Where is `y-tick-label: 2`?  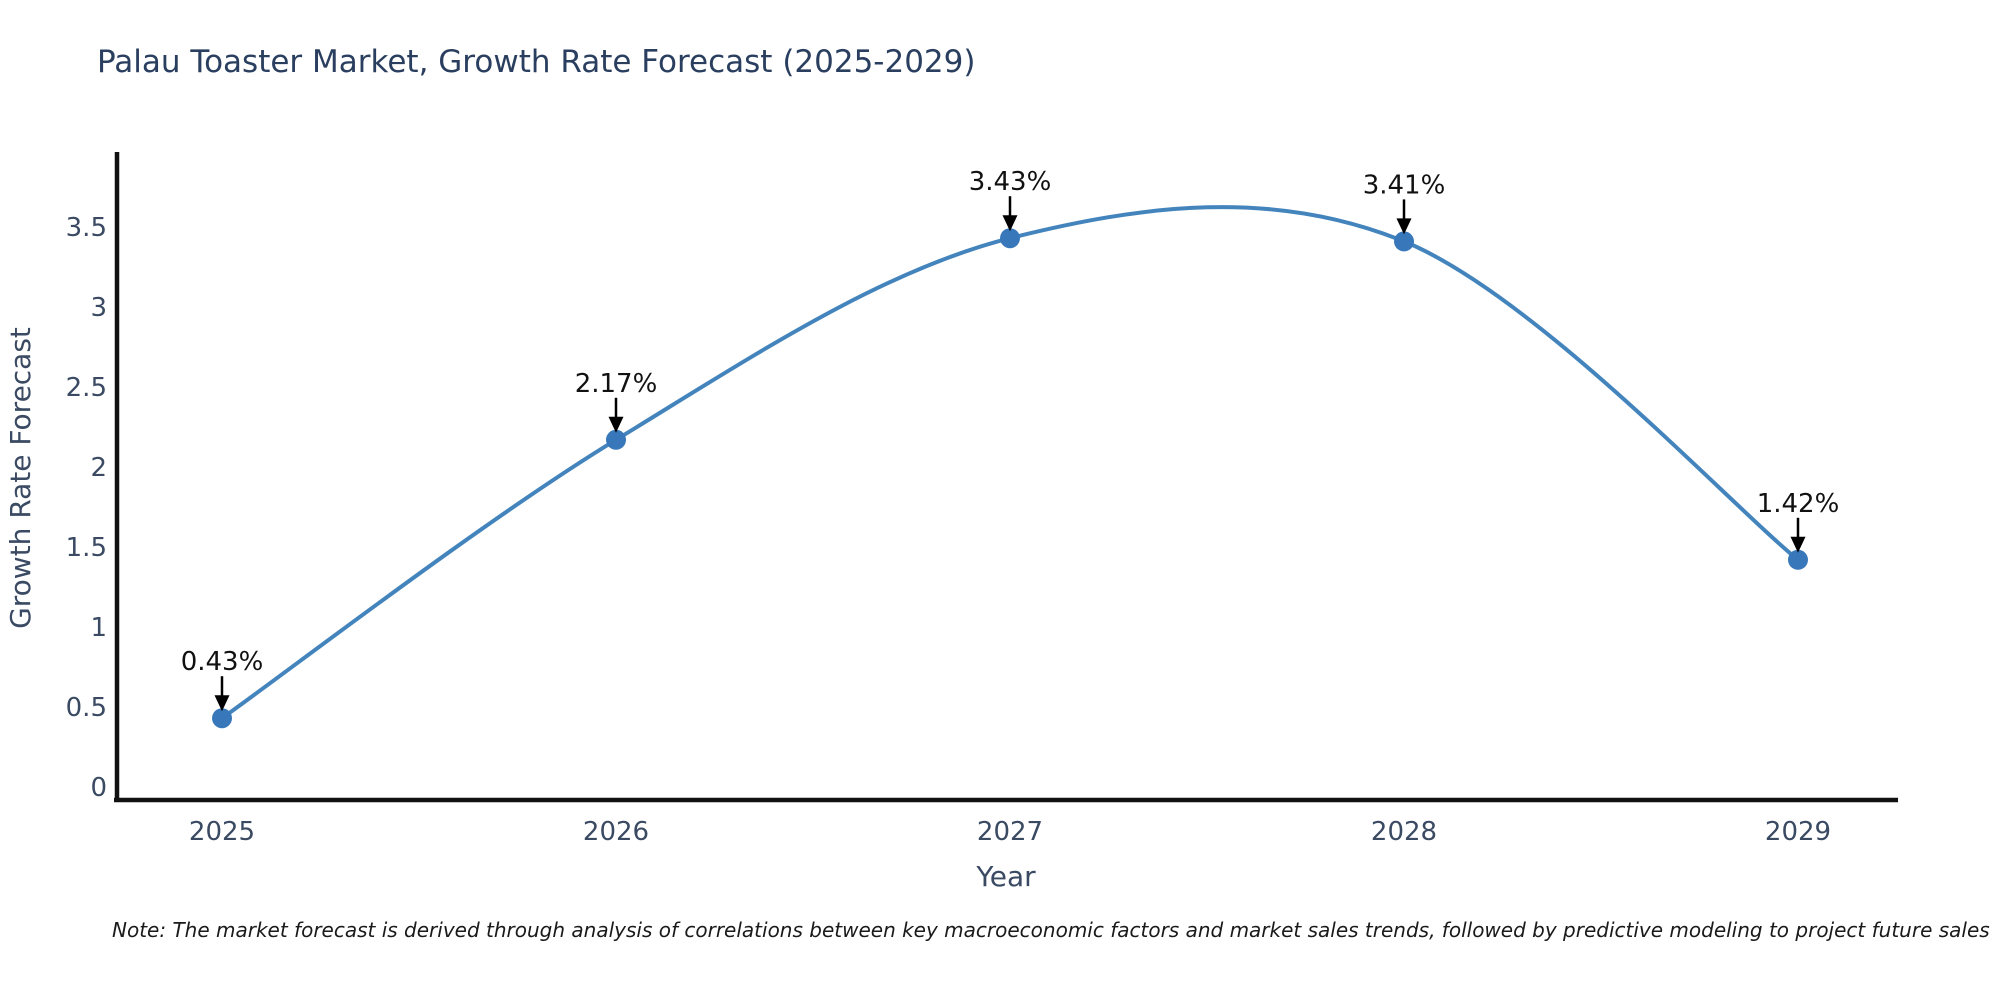 y-tick-label: 2 is located at coordinates (98, 468).